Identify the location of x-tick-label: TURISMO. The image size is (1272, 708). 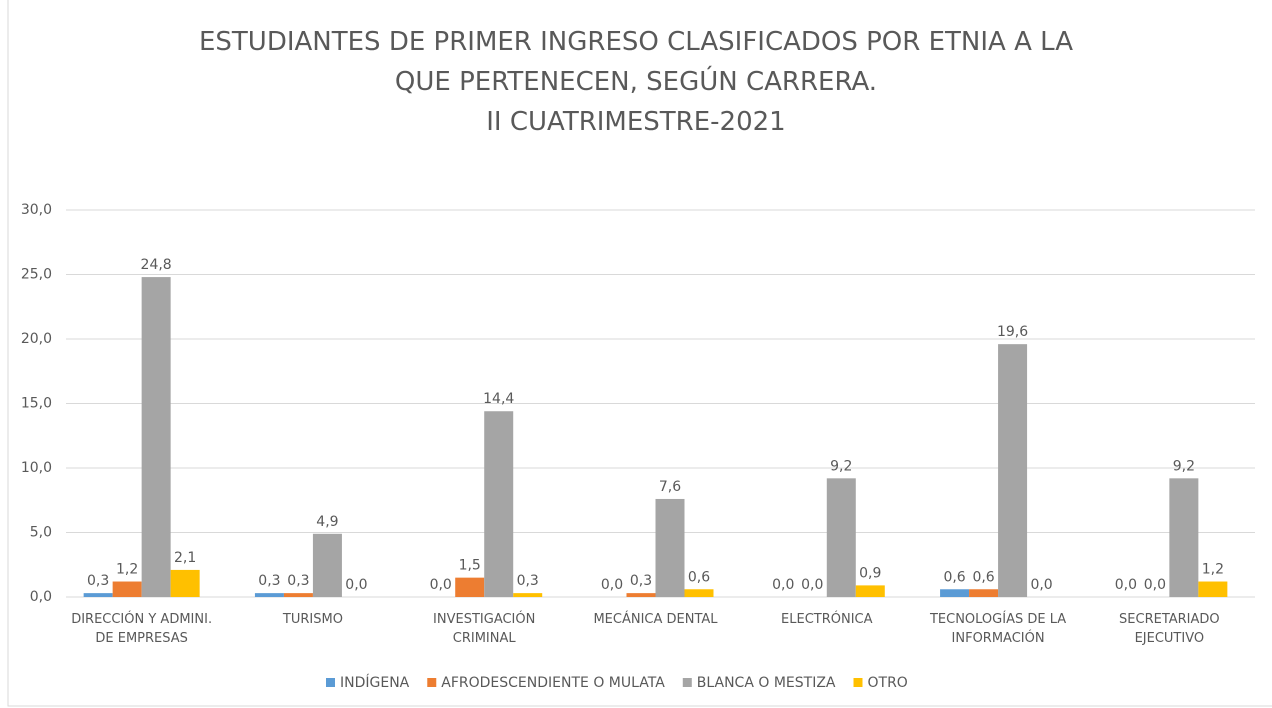
(312, 619).